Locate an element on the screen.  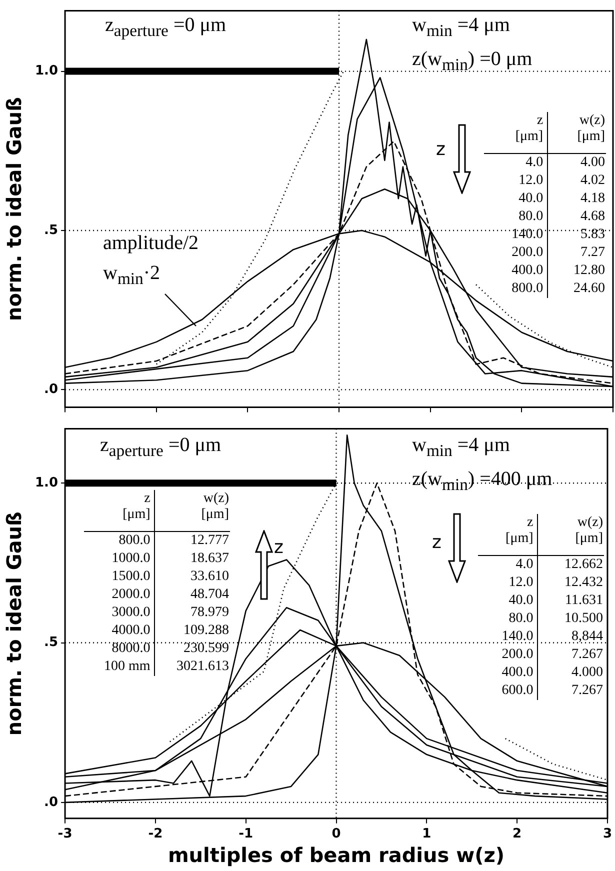
annotation: 4.02 is located at coordinates (593, 181).